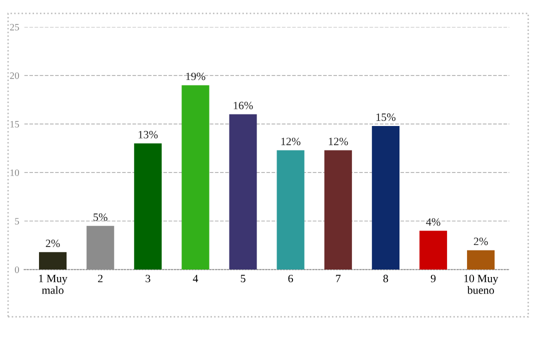 The width and height of the screenshot is (539, 337). What do you see at coordinates (386, 117) in the screenshot?
I see `data-label: 15%` at bounding box center [386, 117].